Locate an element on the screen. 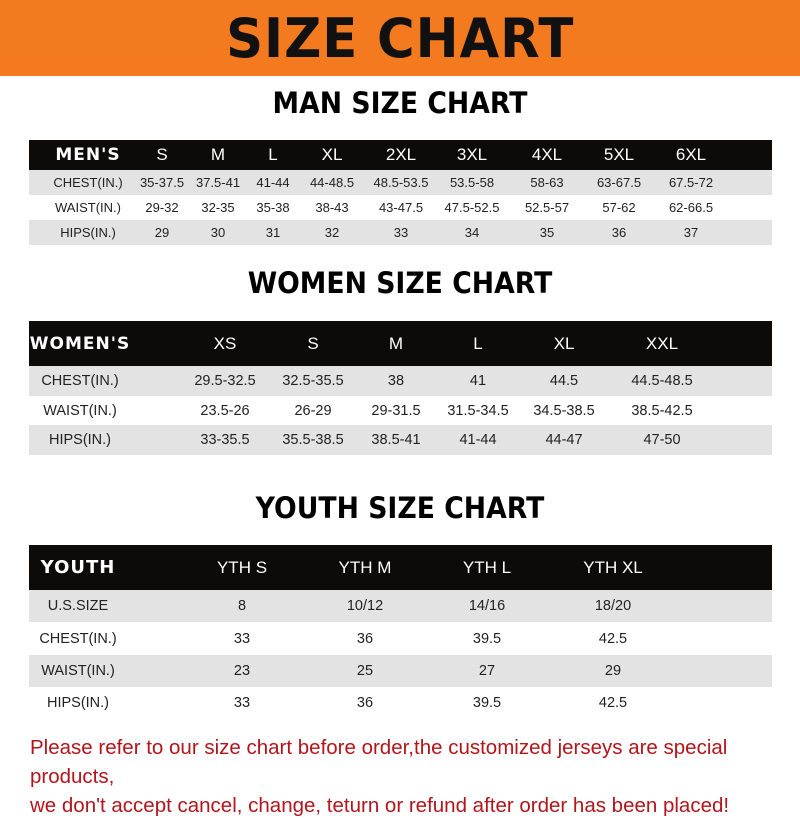 The height and width of the screenshot is (820, 800). table-cell: 38.5-41 is located at coordinates (396, 440).